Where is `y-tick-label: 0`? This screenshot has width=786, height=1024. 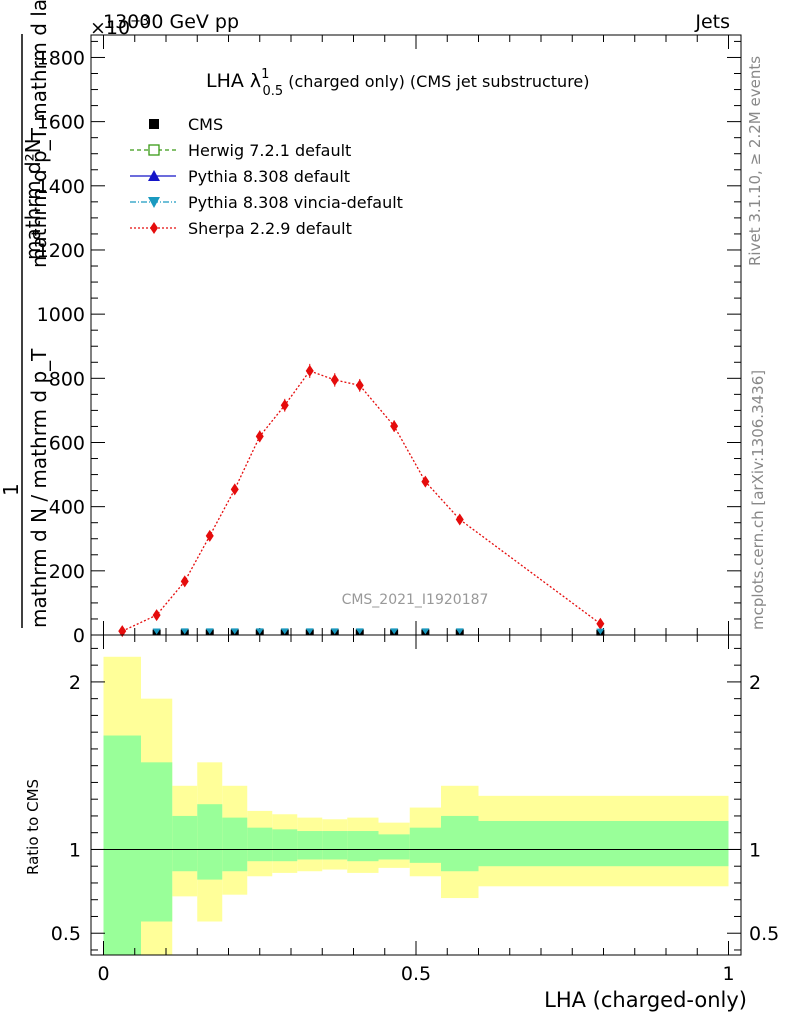
y-tick-label: 0 is located at coordinates (79, 636).